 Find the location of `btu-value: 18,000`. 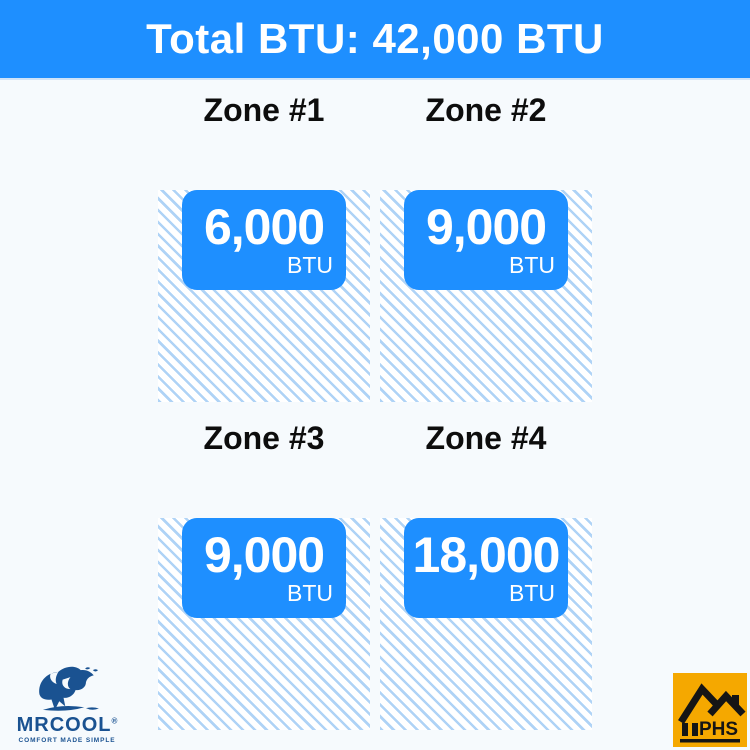

btu-value: 18,000 is located at coordinates (486, 555).